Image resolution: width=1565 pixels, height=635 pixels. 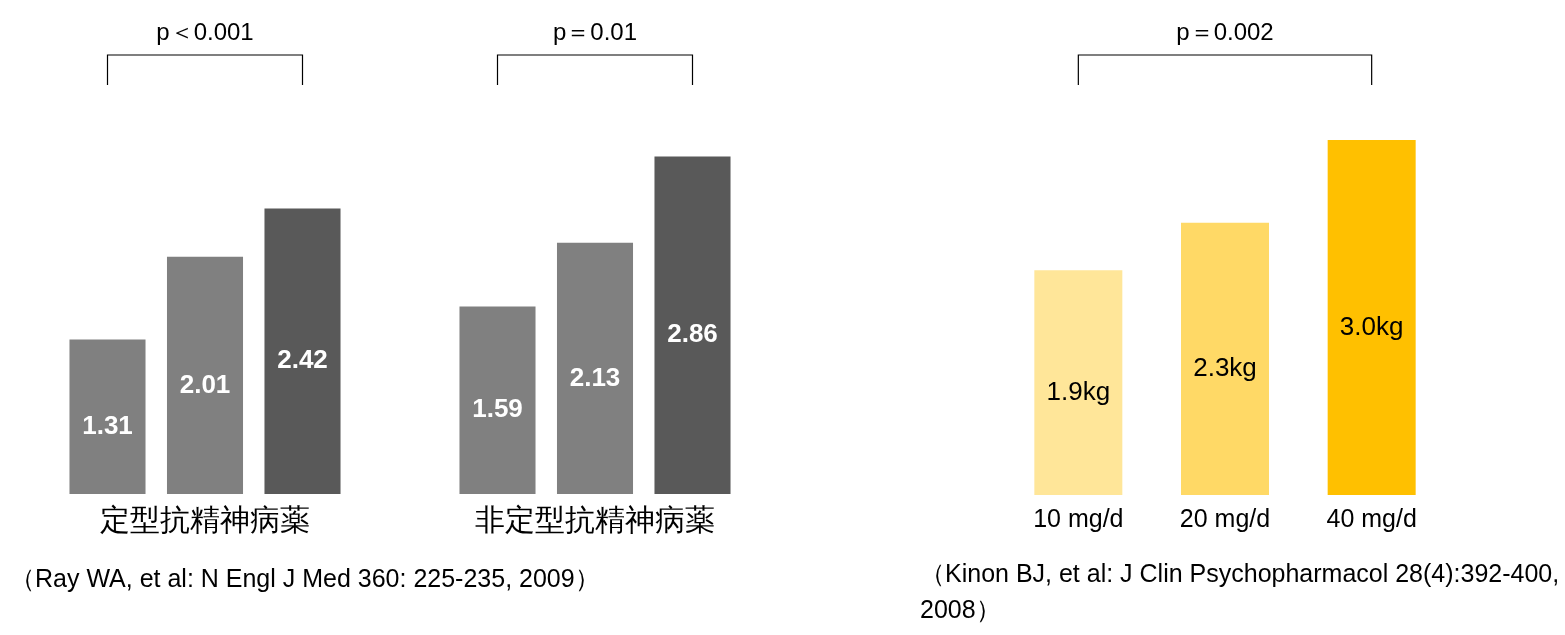 What do you see at coordinates (595, 31) in the screenshot?
I see `text: p＝0.01` at bounding box center [595, 31].